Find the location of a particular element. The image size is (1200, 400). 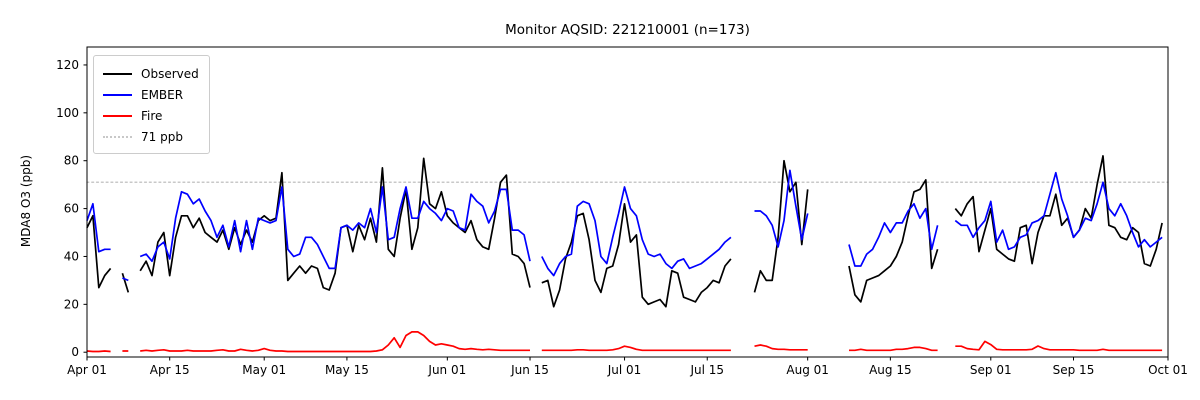

y-axis: 0 20 40 60 80 100 120 is located at coordinates (71, 208).